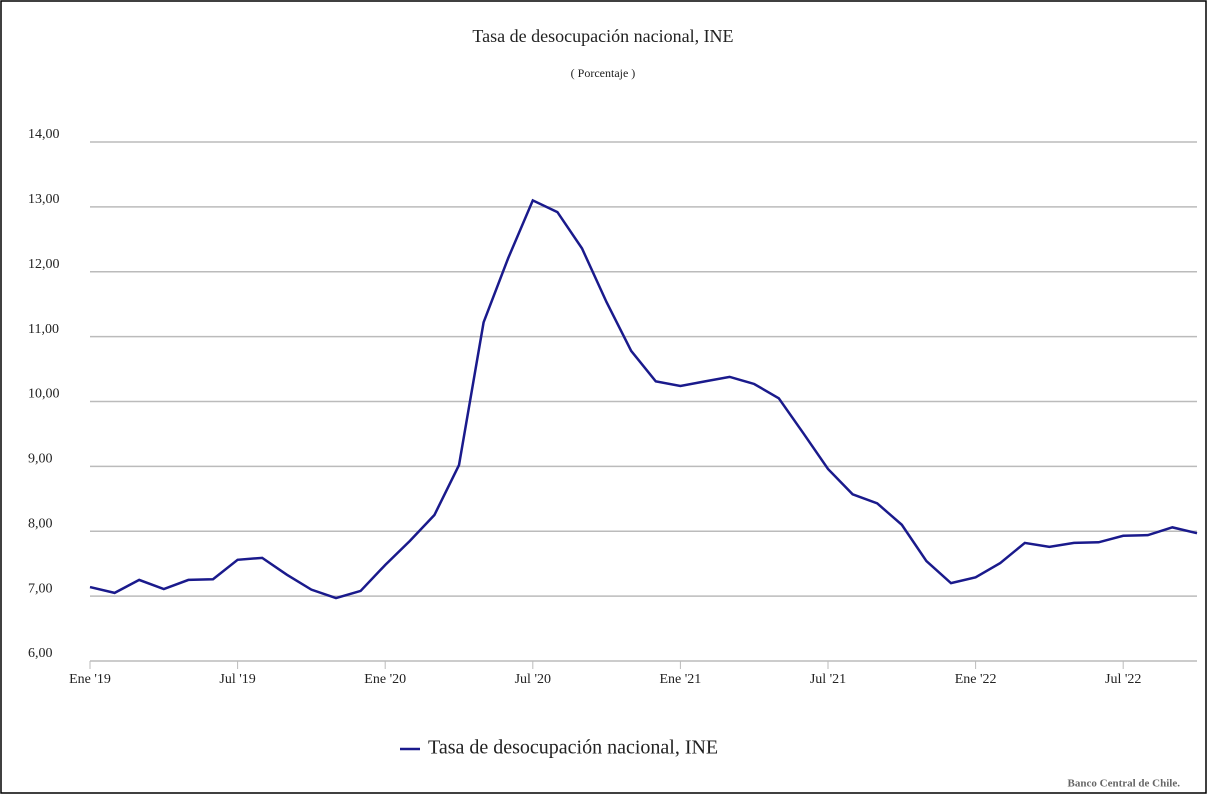 The width and height of the screenshot is (1207, 794). What do you see at coordinates (237, 679) in the screenshot?
I see `x-tick-label: Jul '19` at bounding box center [237, 679].